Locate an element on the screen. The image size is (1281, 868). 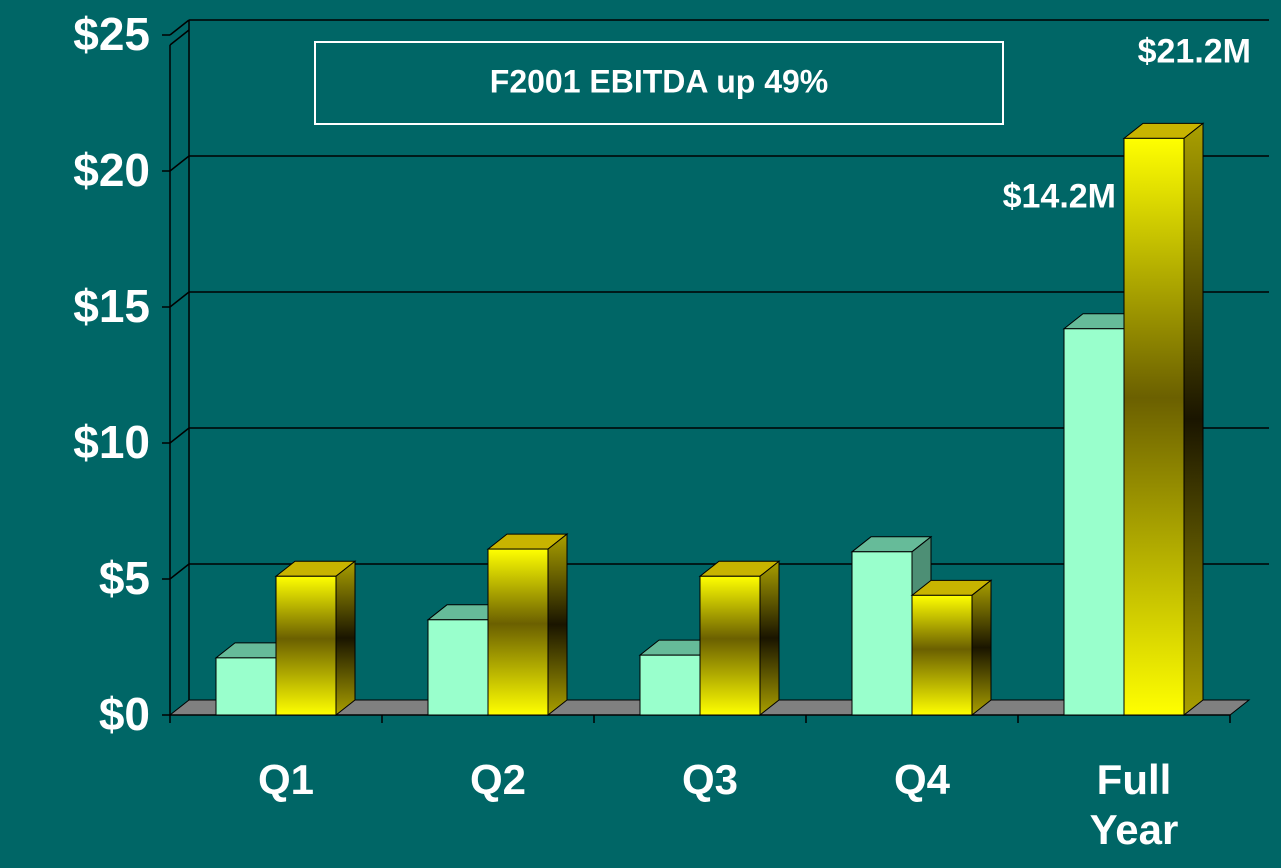
x-tick-label-line: Q4 is located at coordinates (922, 779).